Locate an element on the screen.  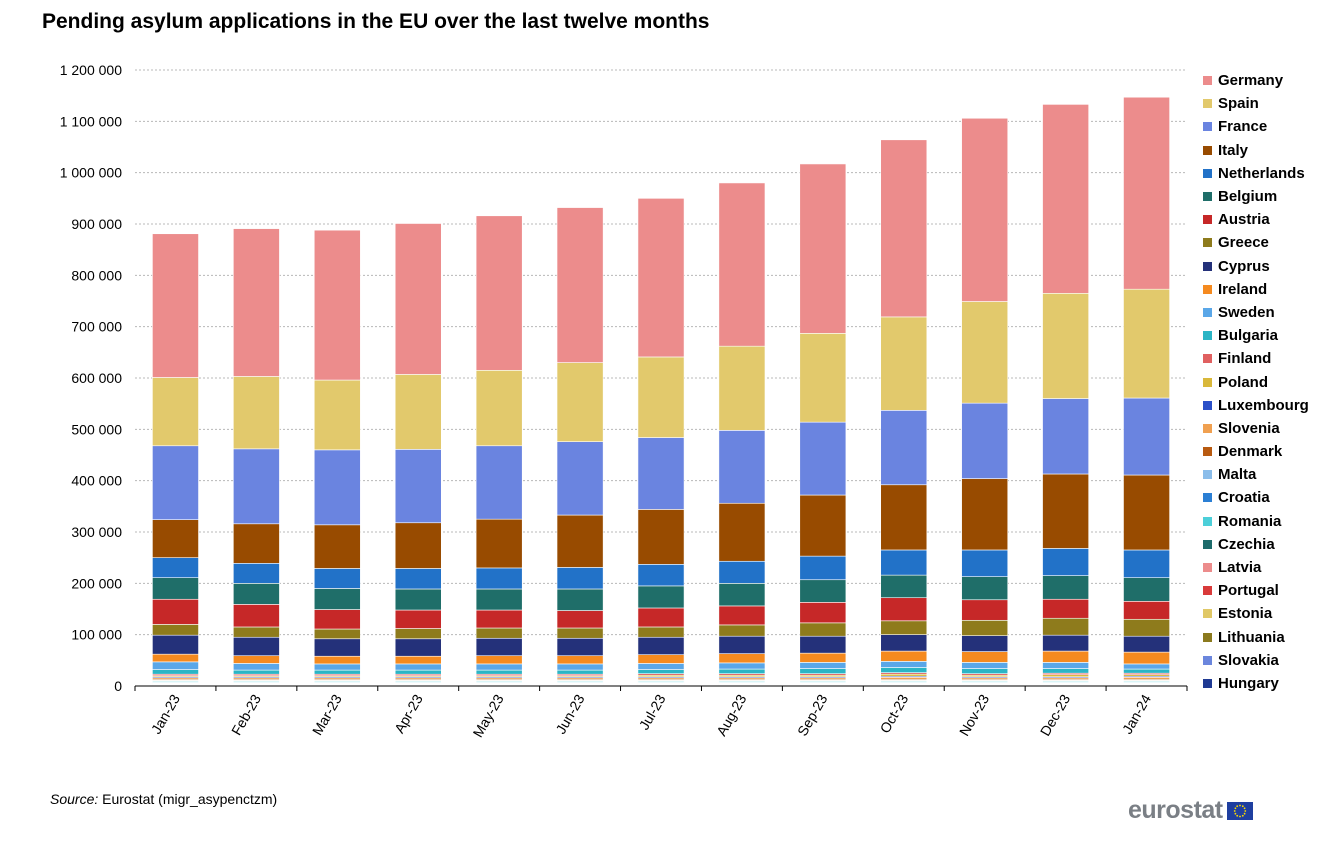
y-tick-label: 400 000 is located at coordinates (96, 481).